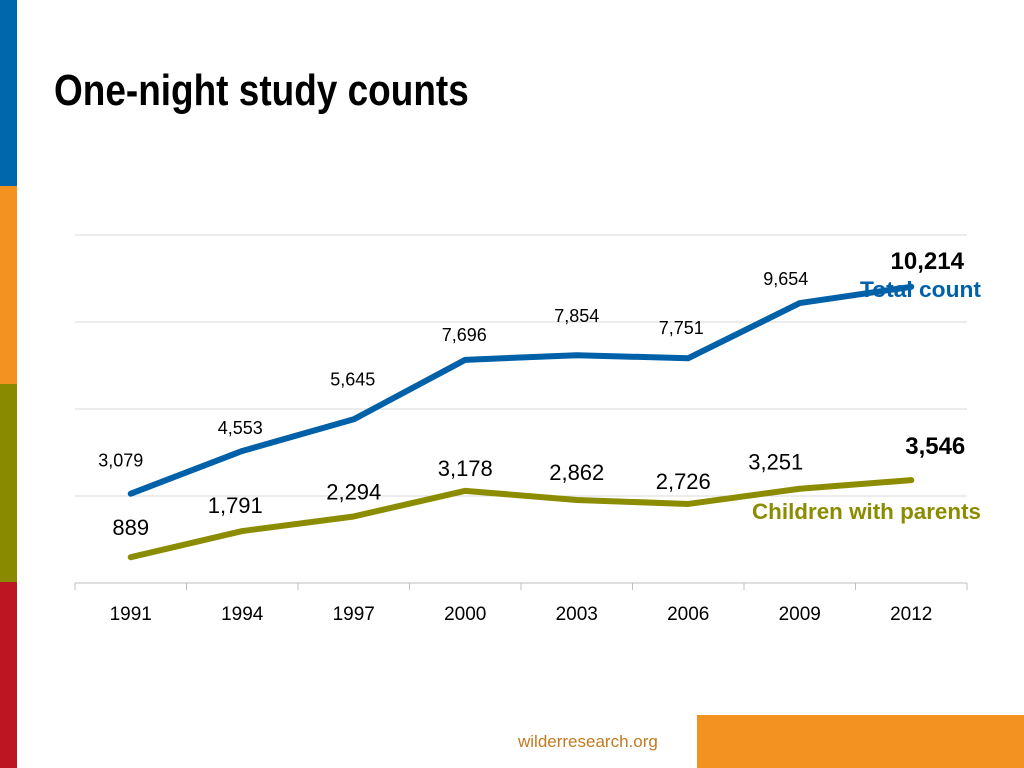 The image size is (1024, 768). Describe the element at coordinates (8, 285) in the screenshot. I see `stripe-orange` at that location.